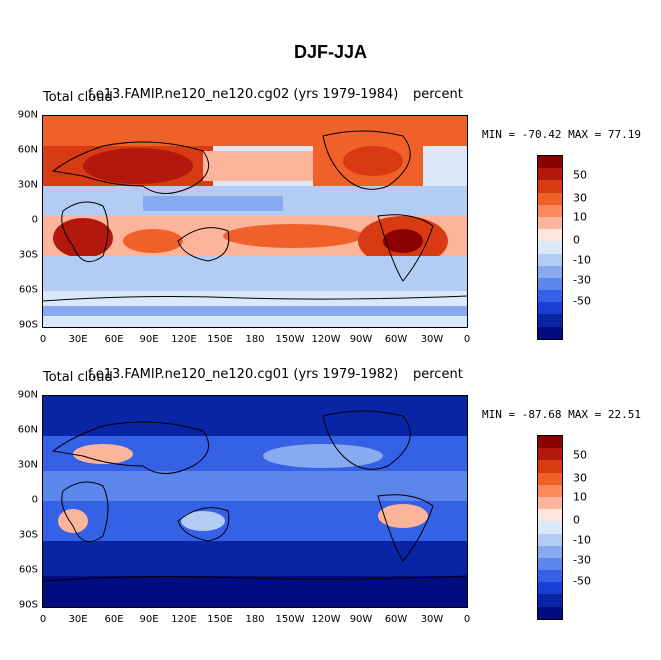  Describe the element at coordinates (21, 220) in the screenshot. I see `panel1-lat-axis: 90N 60N 30N 0 30S 60S 90S` at that location.